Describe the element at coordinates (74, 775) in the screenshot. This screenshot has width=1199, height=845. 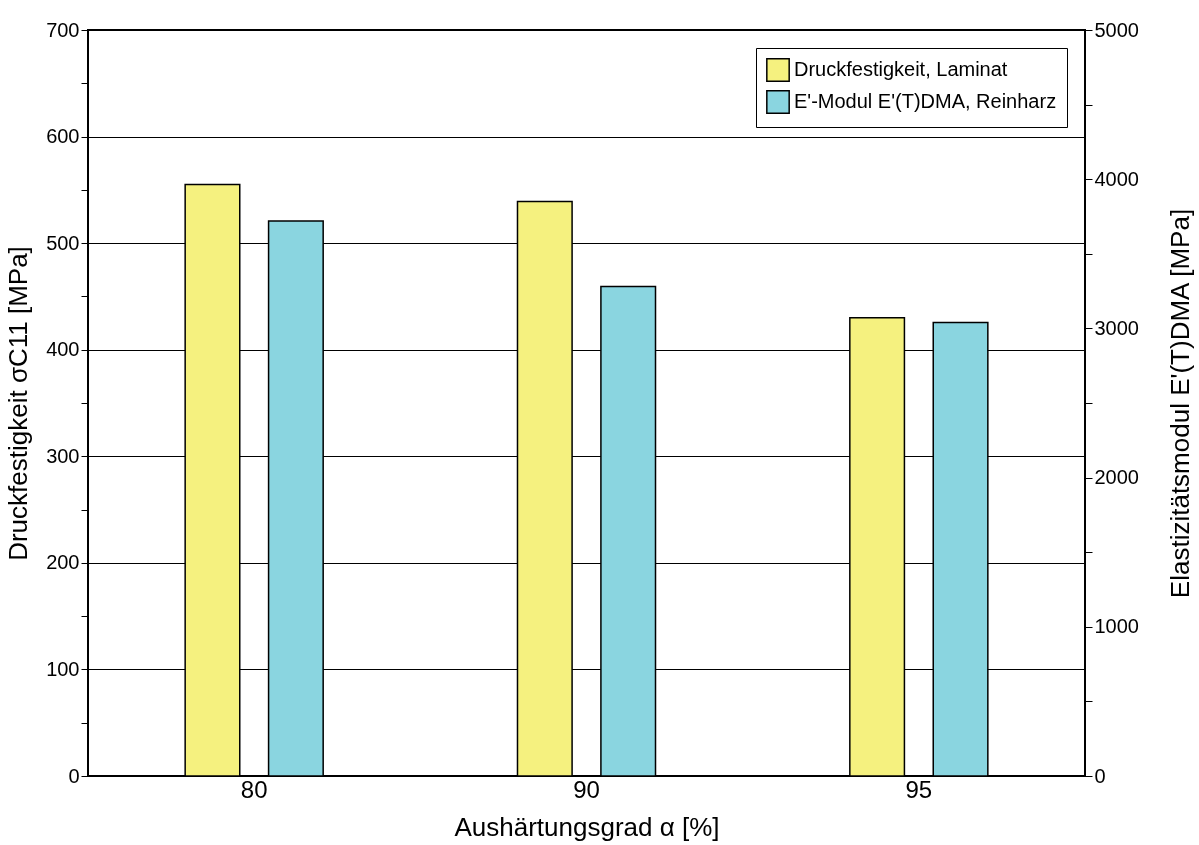
I see `y-tick-label: 0` at that location.